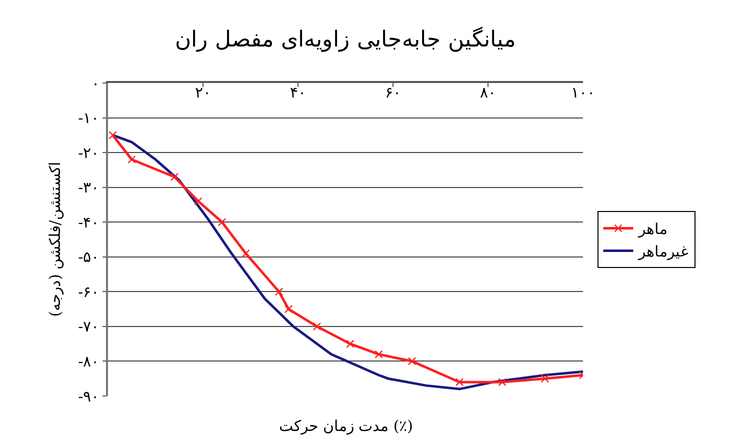 The width and height of the screenshot is (745, 447). I want to click on y-tick-label: -۹۰, so click(89, 396).